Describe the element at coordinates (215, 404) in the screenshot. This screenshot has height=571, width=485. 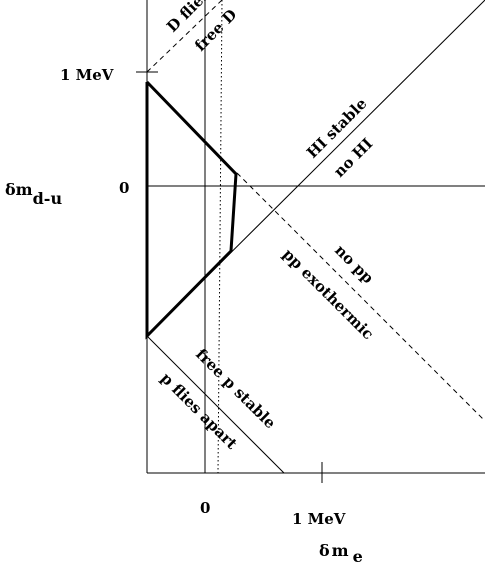
I see `free-p-stable-boundary` at that location.